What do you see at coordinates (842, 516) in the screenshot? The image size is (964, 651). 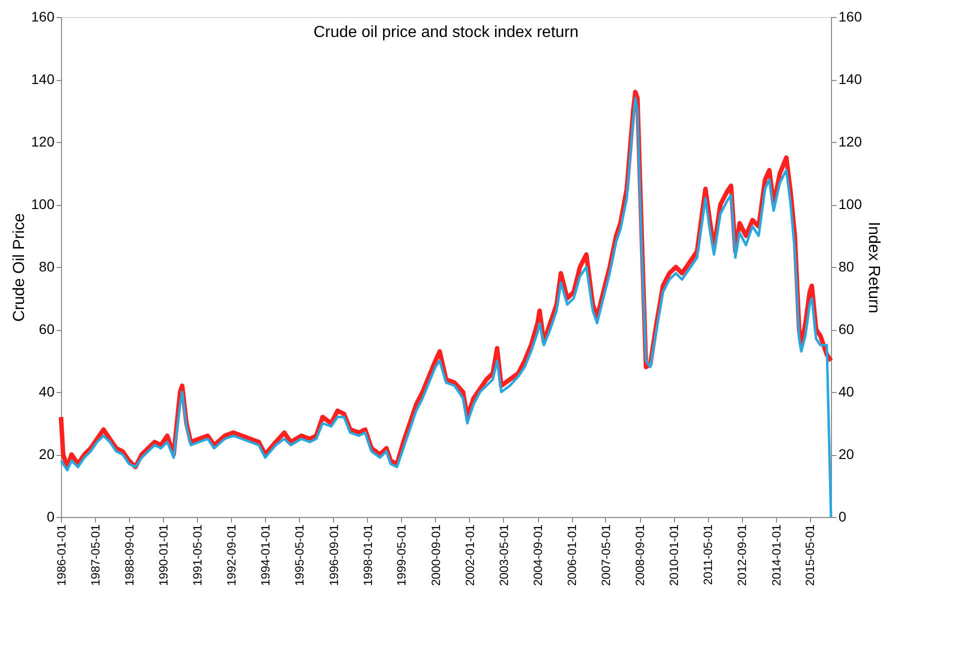 I see `y2-tick-label: 0` at bounding box center [842, 516].